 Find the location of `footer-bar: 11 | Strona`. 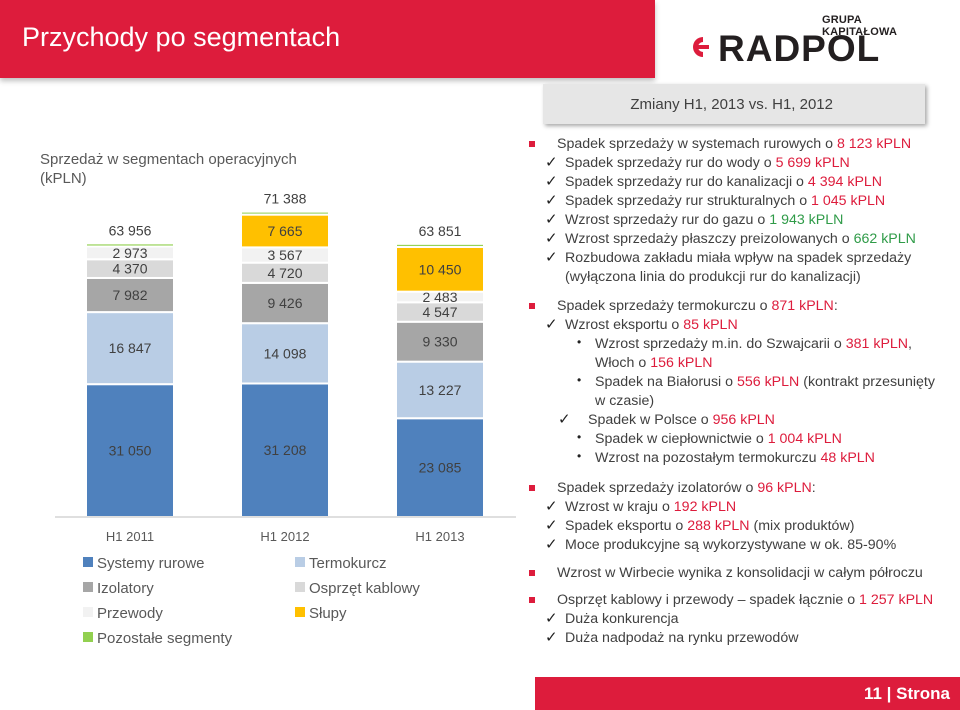

footer-bar: 11 | Strona is located at coordinates (747, 693).